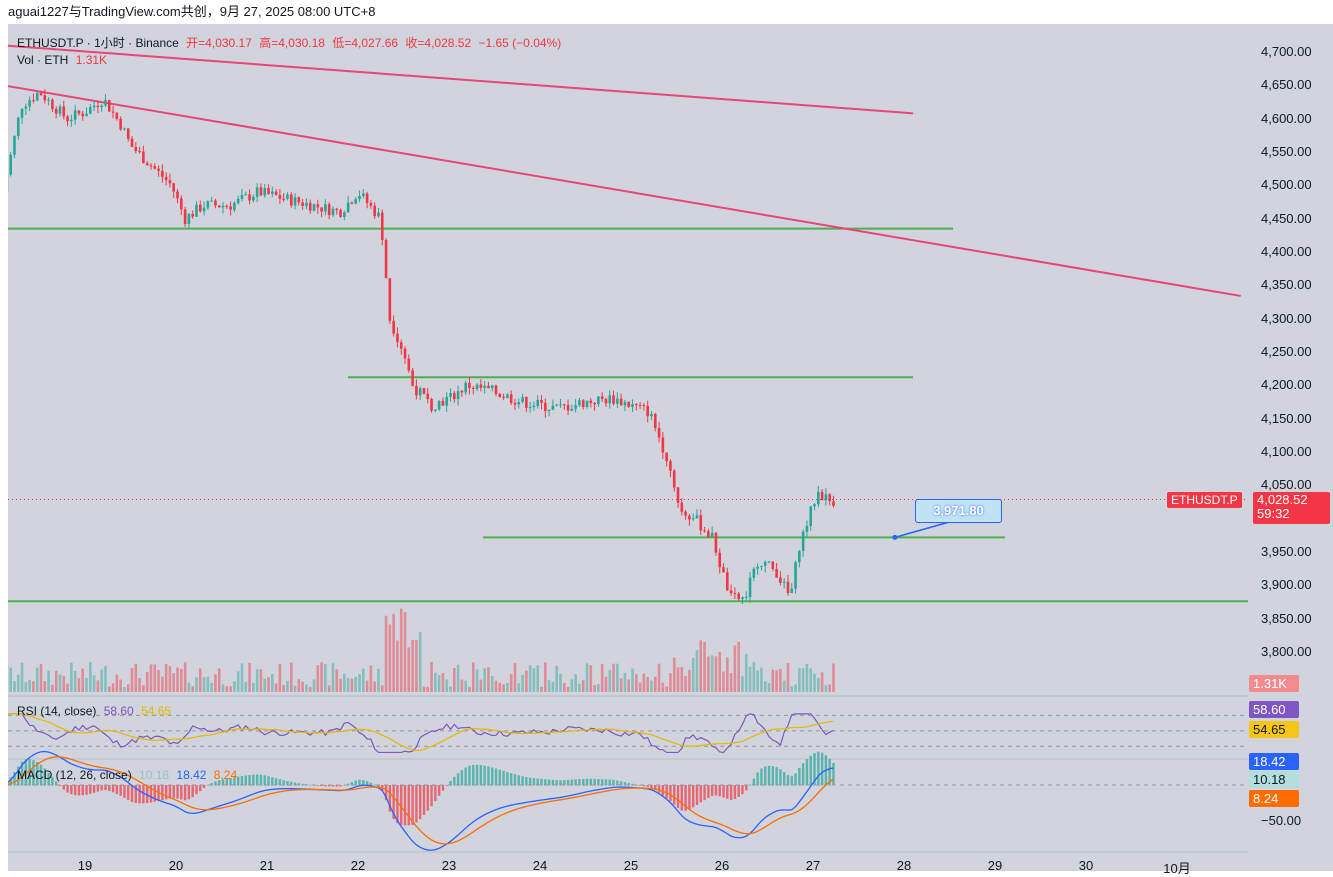 The image size is (1333, 877). I want to click on callout-anchor-point, so click(894, 537).